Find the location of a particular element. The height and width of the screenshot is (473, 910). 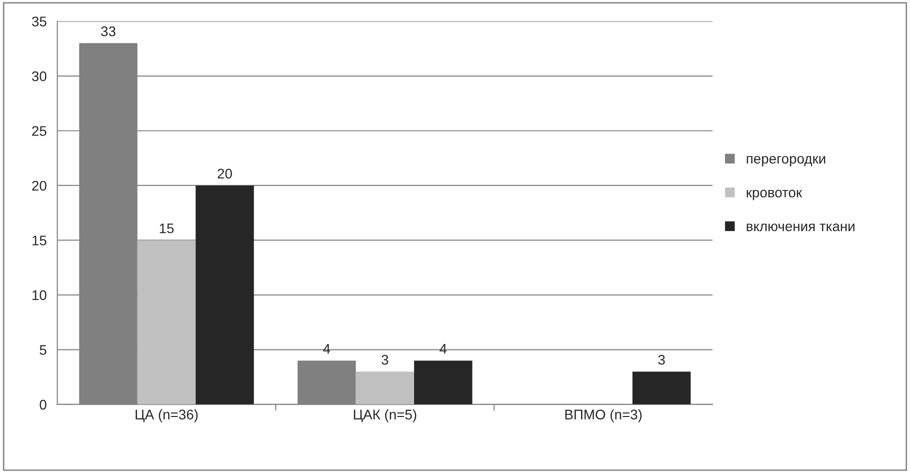

y-tick-label: 30 is located at coordinates (39, 76).